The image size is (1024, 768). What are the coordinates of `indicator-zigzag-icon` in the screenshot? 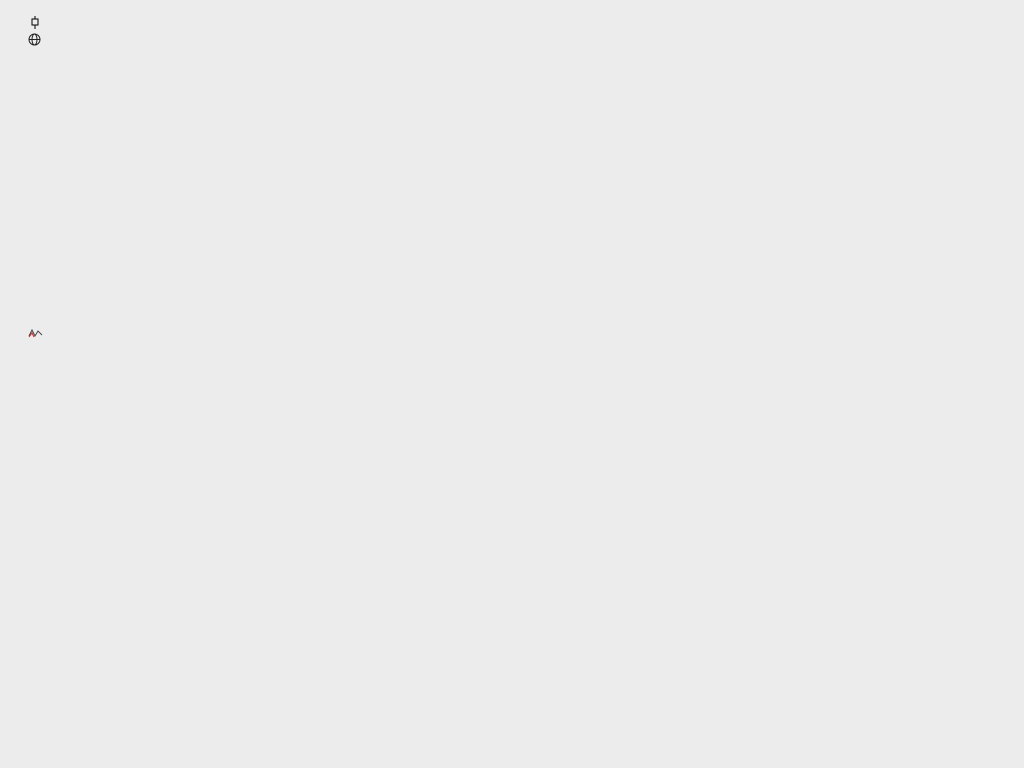 It's located at (26, 334).